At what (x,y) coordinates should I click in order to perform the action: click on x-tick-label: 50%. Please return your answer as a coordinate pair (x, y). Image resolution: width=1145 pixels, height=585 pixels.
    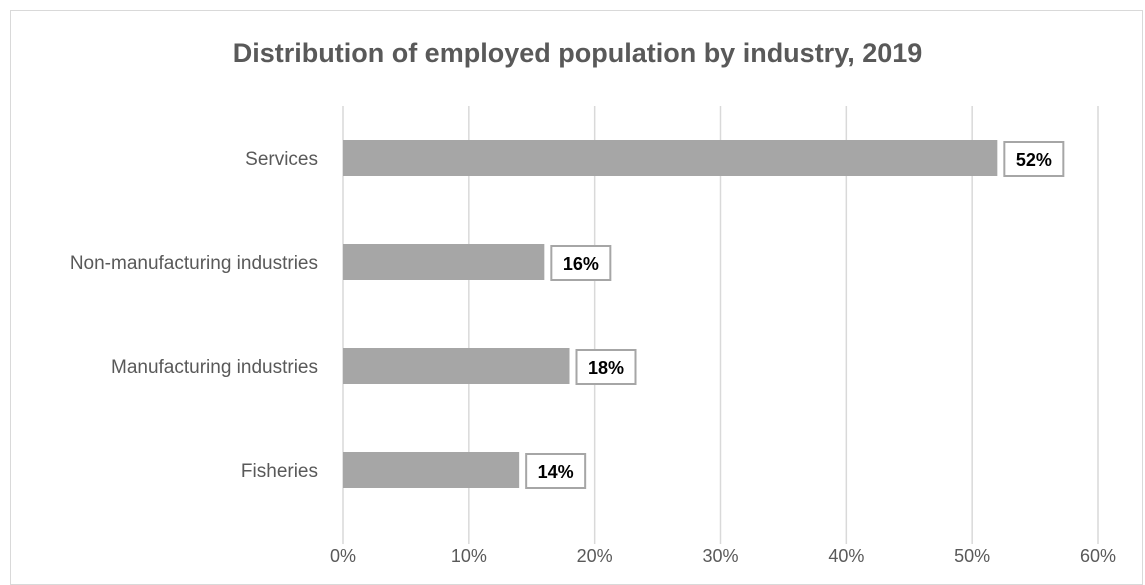
    Looking at the image, I should click on (972, 556).